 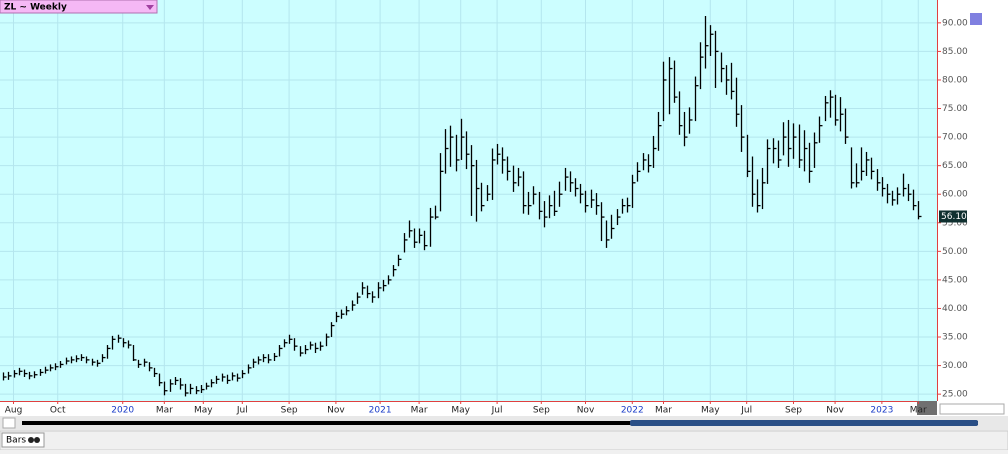 I want to click on last-price-label: 56.10, so click(x=954, y=217).